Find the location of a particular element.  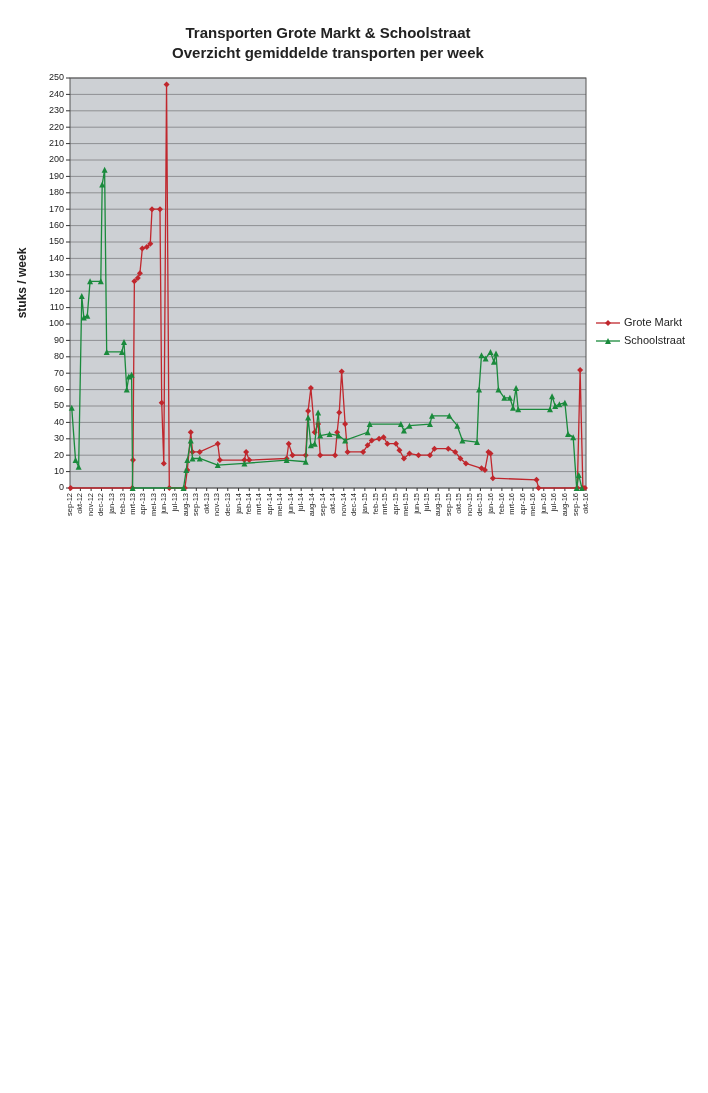

y-tick-label: 50 is located at coordinates (58, 405).